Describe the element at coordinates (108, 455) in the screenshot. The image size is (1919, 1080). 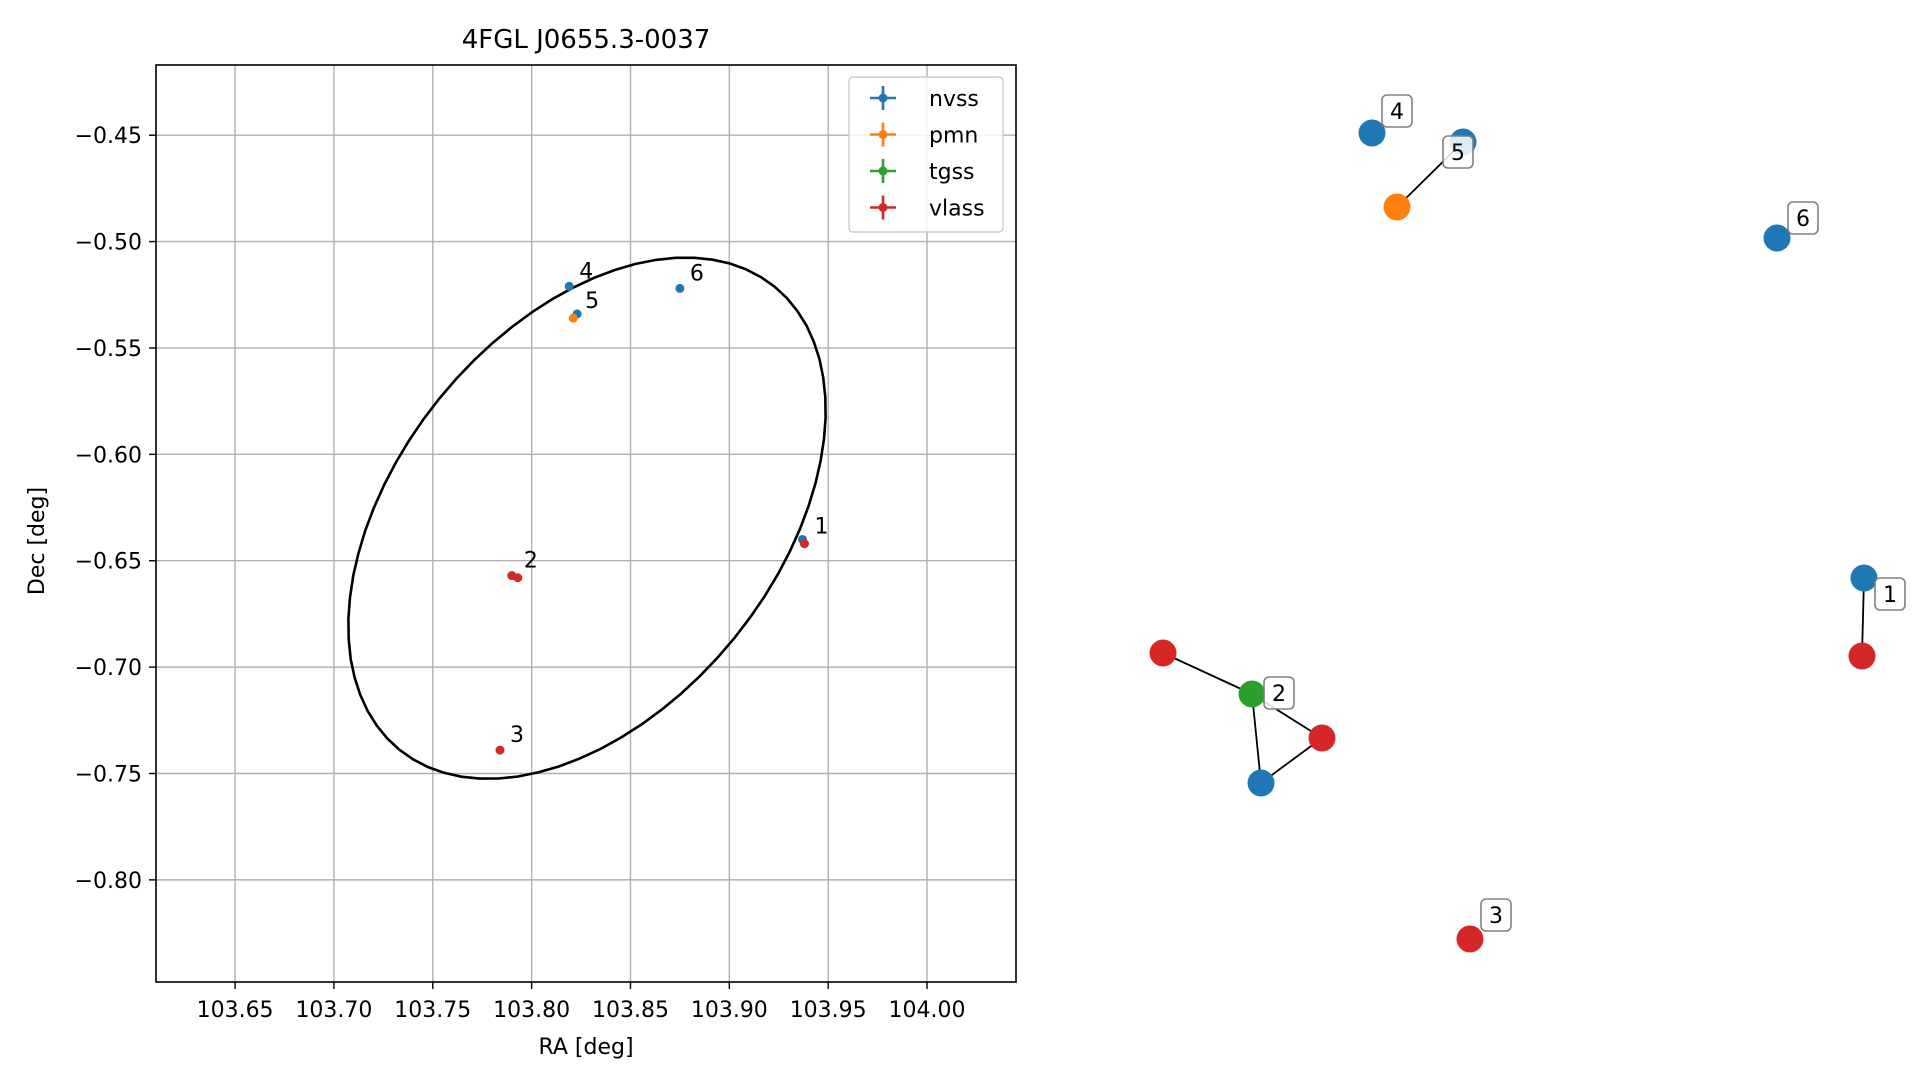
I see `y-tick-label: −0.60` at that location.